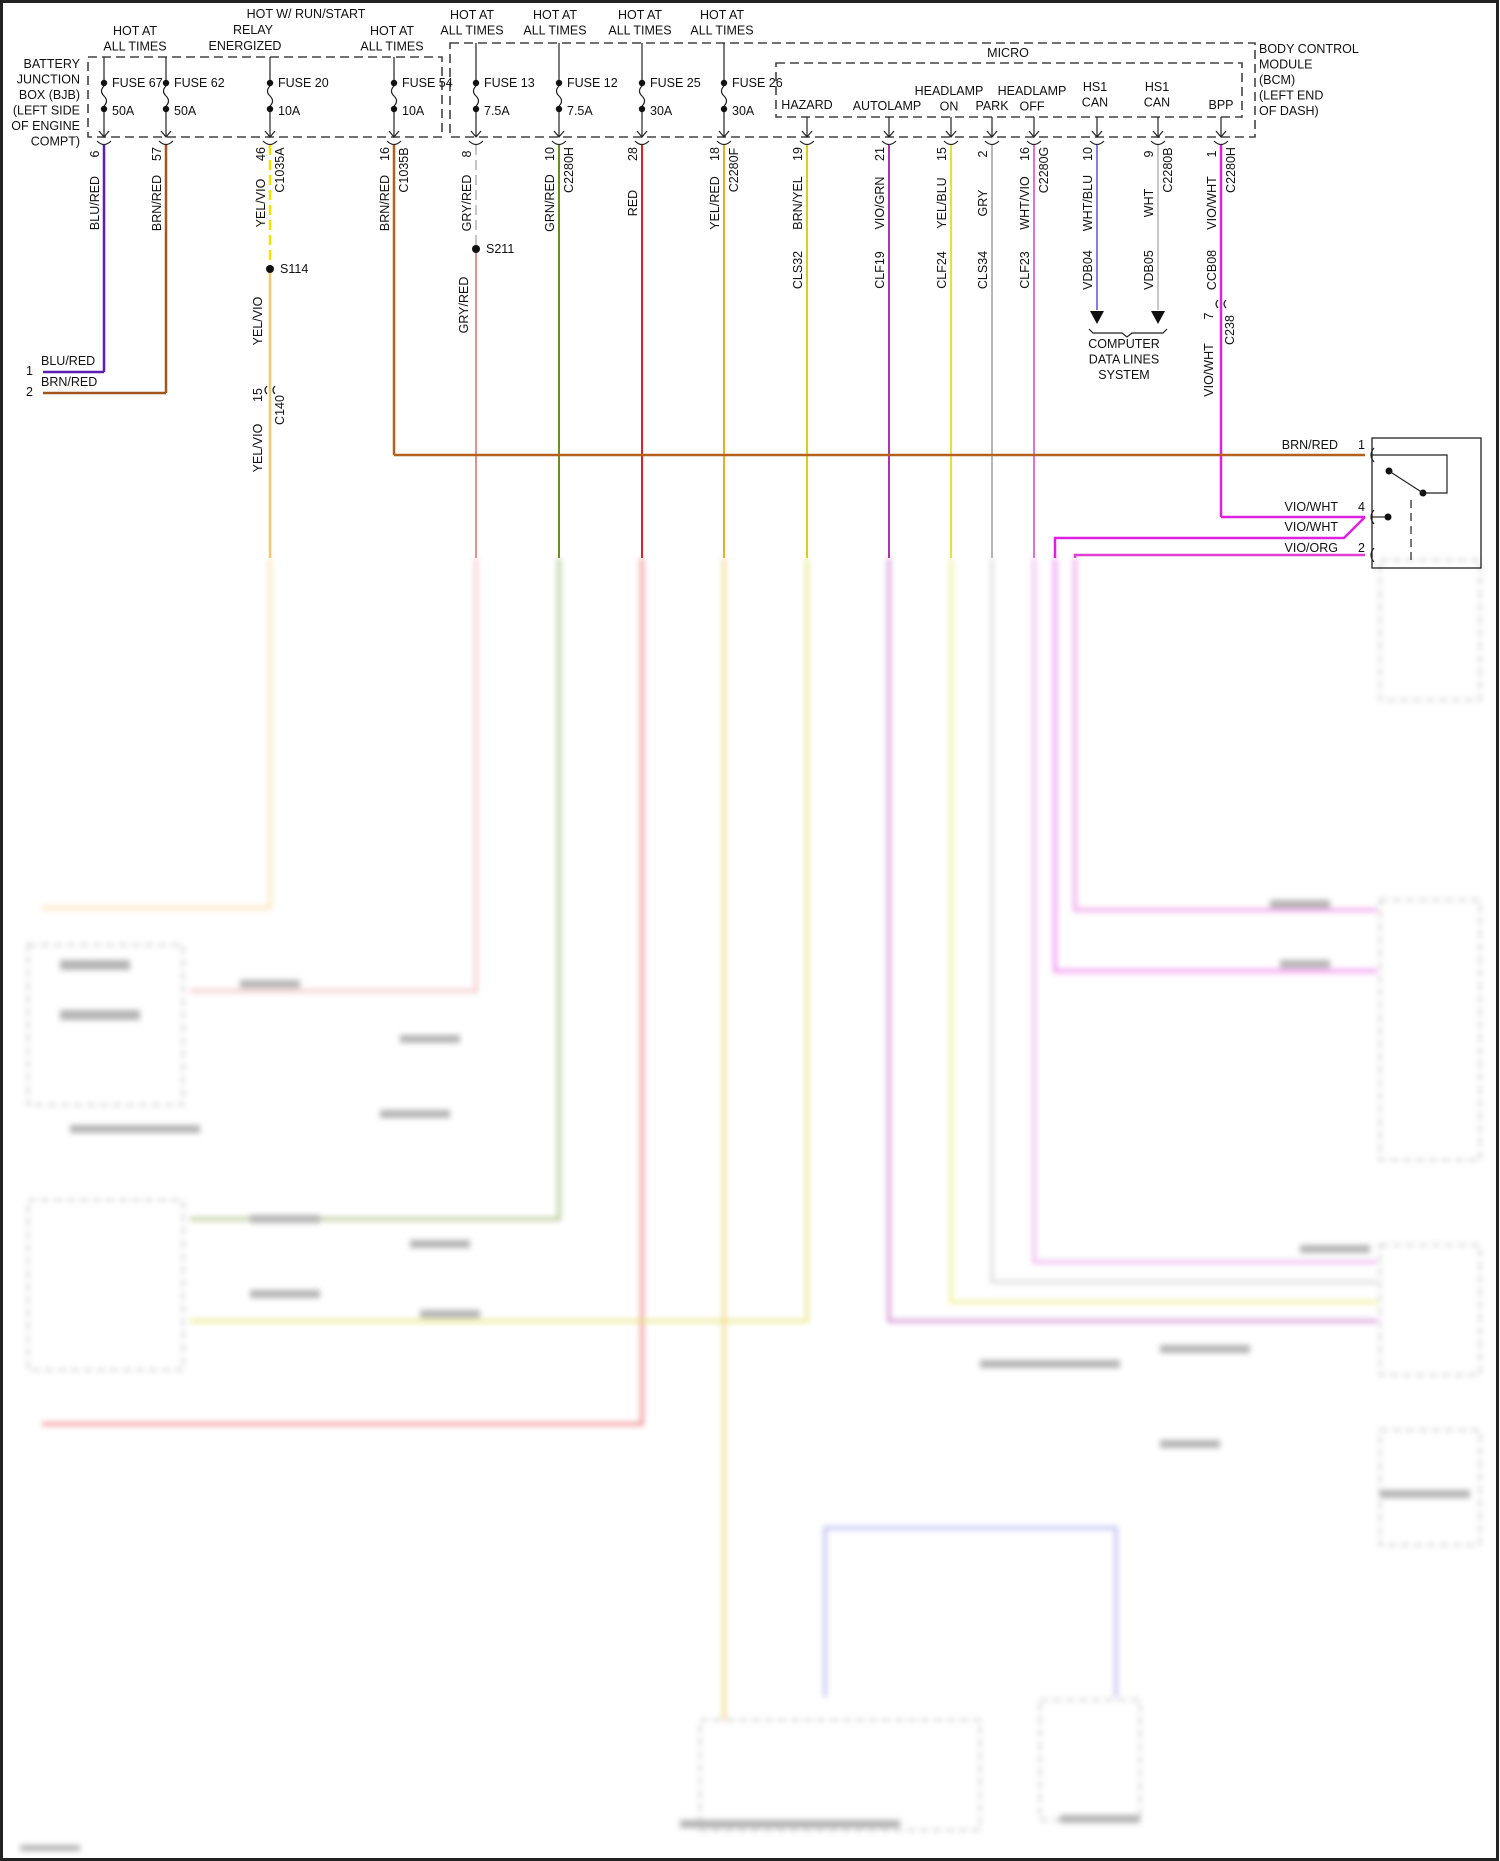 The image size is (1500, 1861). What do you see at coordinates (105, 1025) in the screenshot?
I see `blurred-component-box` at bounding box center [105, 1025].